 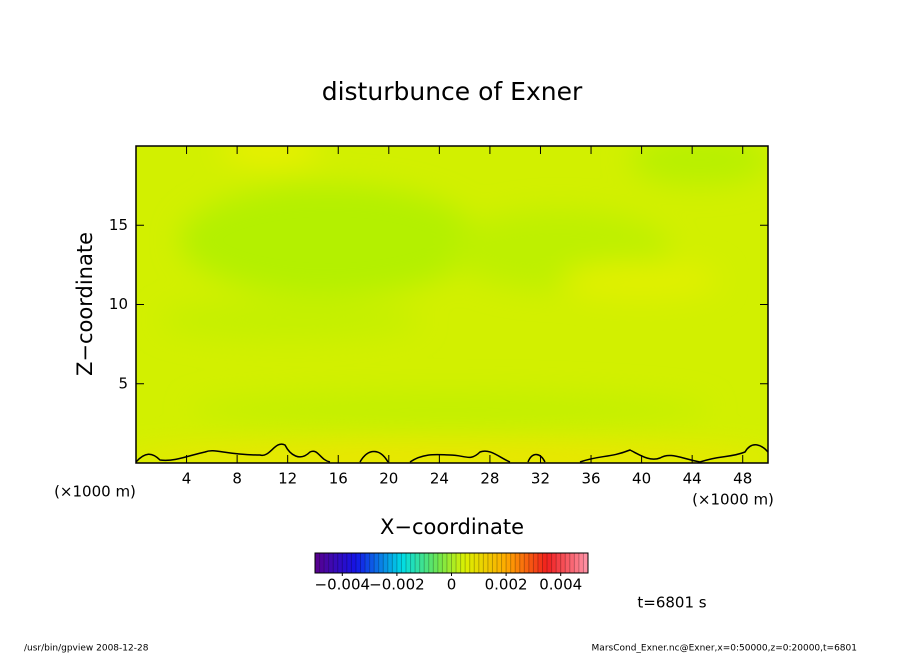 What do you see at coordinates (560, 585) in the screenshot?
I see `colorbar-tick-label: 0.004` at bounding box center [560, 585].